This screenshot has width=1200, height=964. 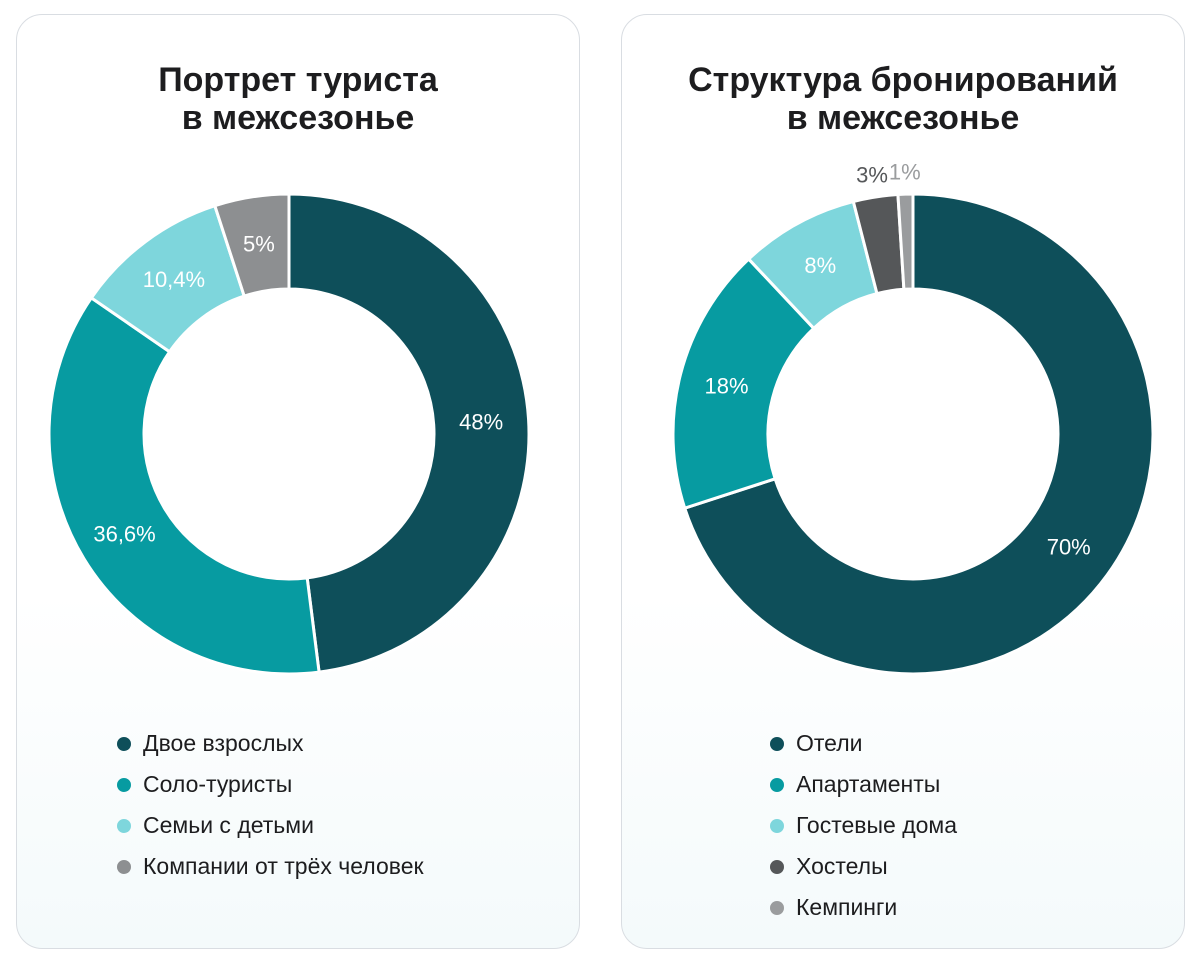 What do you see at coordinates (124, 534) in the screenshot?
I see `data-label: 36,6%` at bounding box center [124, 534].